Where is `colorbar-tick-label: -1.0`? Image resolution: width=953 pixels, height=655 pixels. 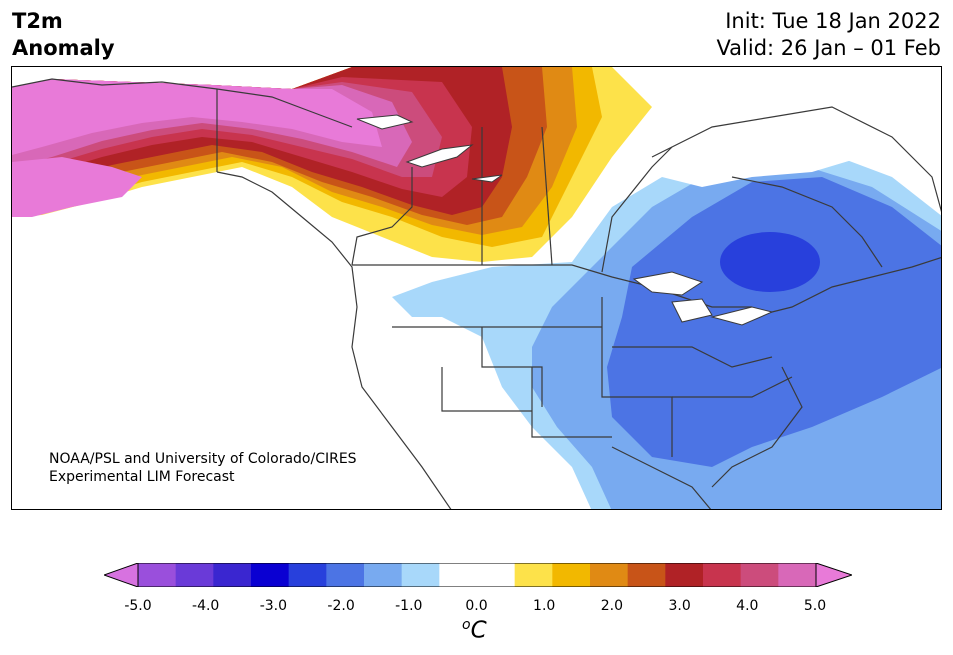
colorbar-tick-label: -1.0 is located at coordinates (409, 606).